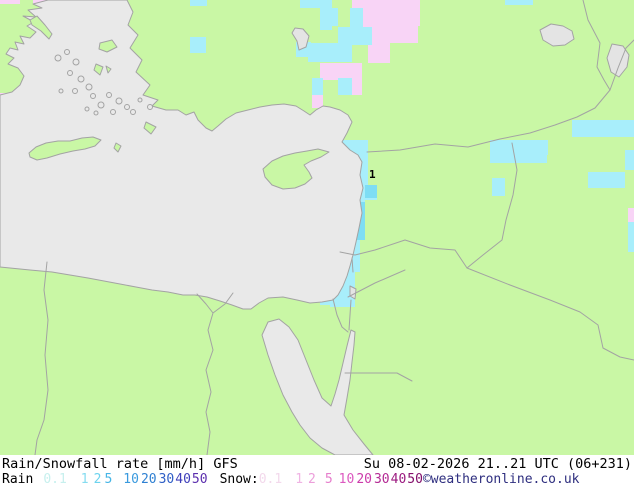 The height and width of the screenshot is (490, 634). What do you see at coordinates (239, 479) in the screenshot?
I see `snow-scale-label: Snow:` at bounding box center [239, 479].